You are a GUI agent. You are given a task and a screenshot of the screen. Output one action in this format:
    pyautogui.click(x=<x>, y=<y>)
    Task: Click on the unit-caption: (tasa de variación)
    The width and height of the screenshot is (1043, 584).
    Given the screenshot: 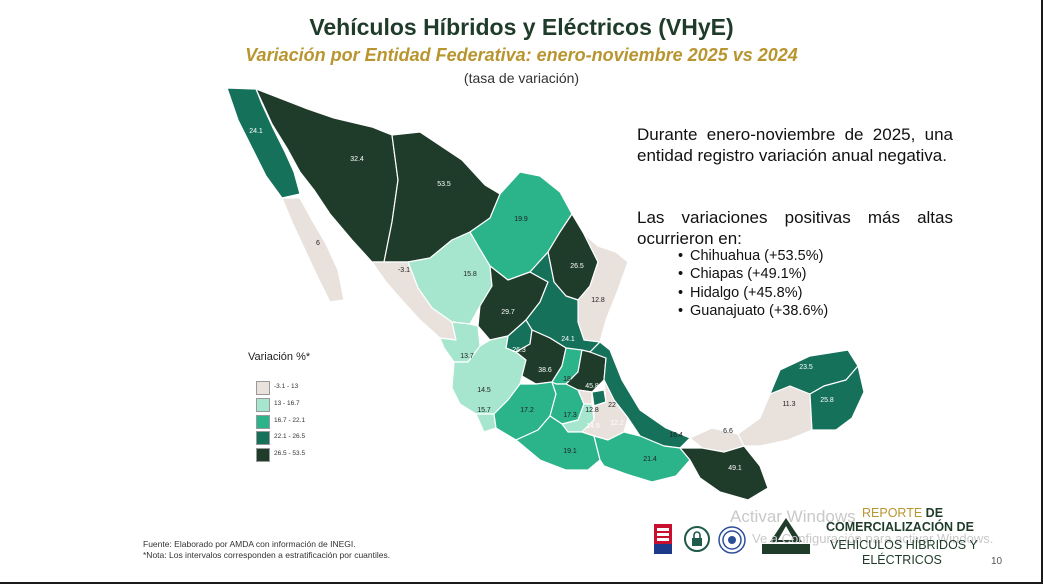 What is the action you would take?
    pyautogui.click(x=521, y=78)
    